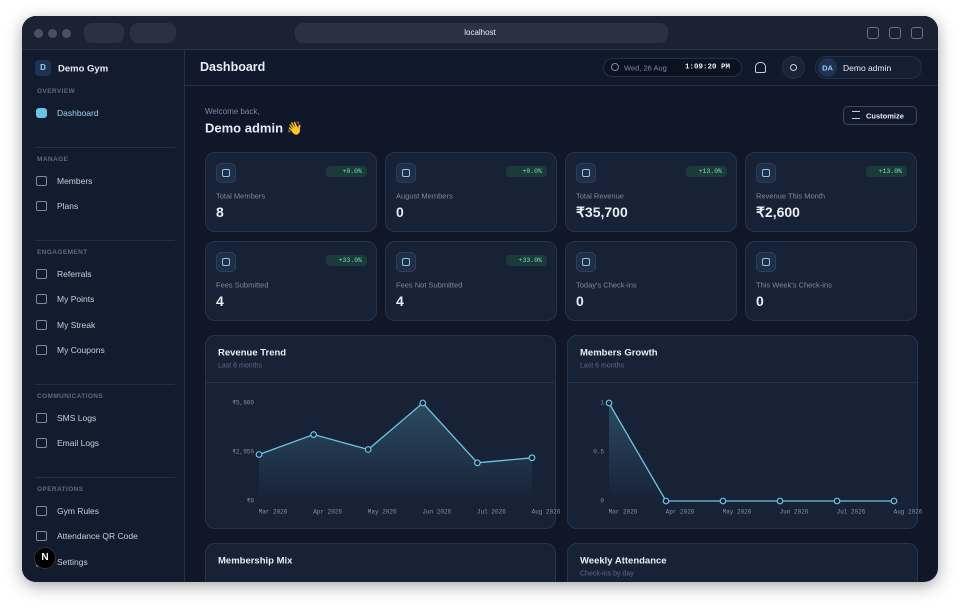  Describe the element at coordinates (78, 442) in the screenshot. I see `nav-item: Email Logs` at that location.